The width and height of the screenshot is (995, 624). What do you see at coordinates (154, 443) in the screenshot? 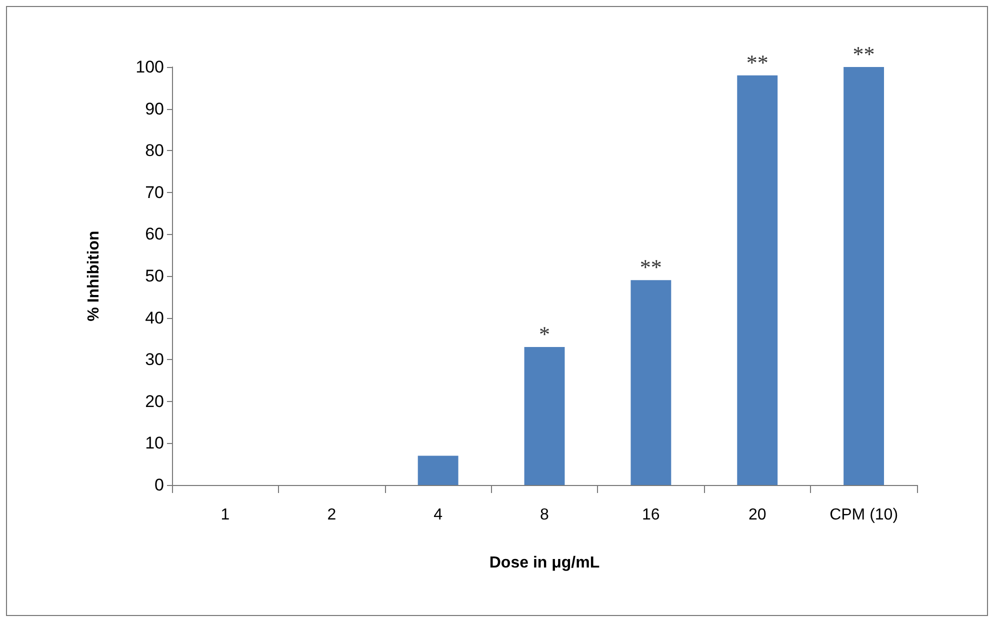
I see `y-tick-label: 10` at bounding box center [154, 443].